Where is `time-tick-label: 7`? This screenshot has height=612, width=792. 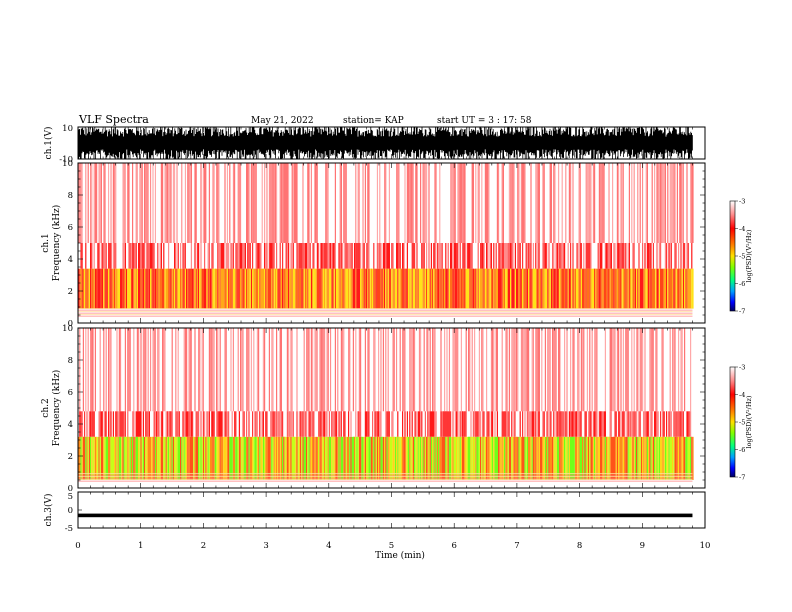
time-tick-label: 7 is located at coordinates (516, 546).